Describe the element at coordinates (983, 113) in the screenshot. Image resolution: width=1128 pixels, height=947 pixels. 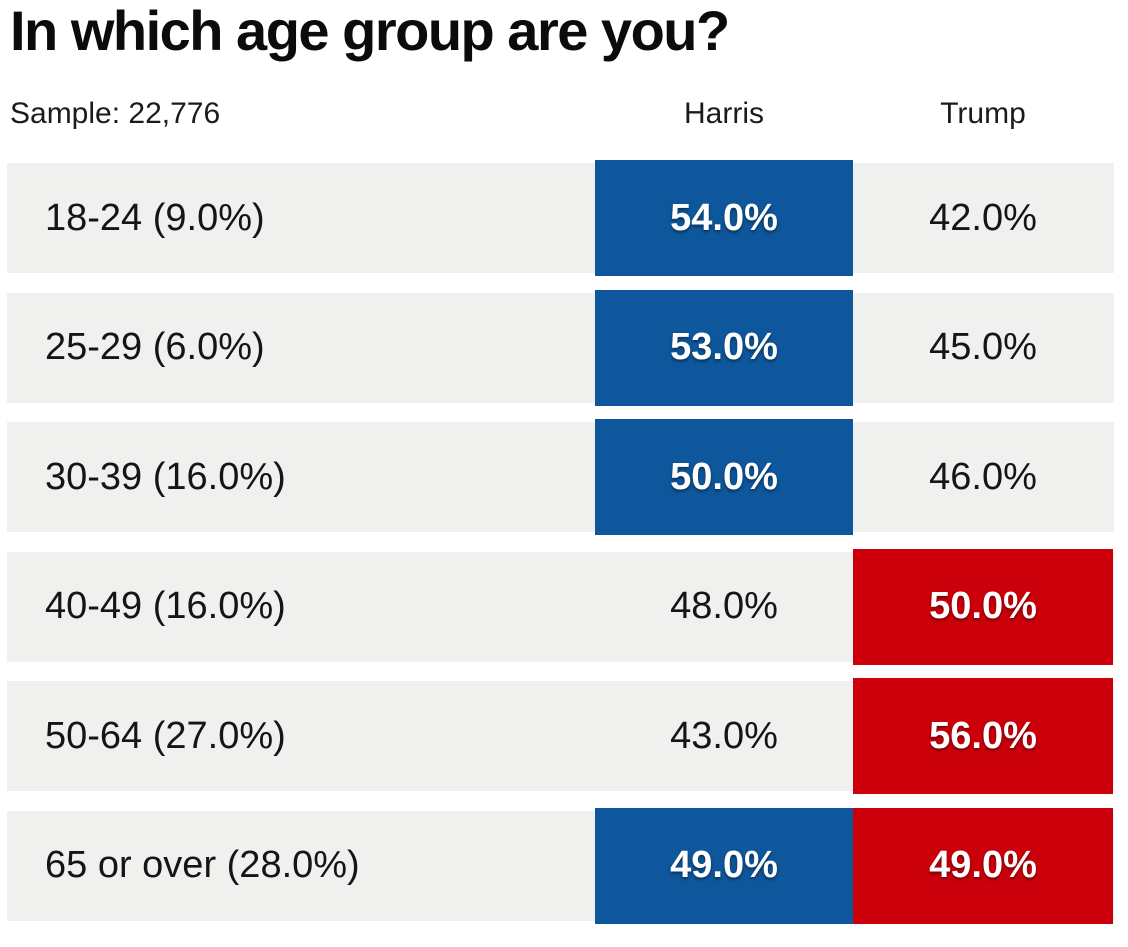
I see `column-header-trump: Trump` at that location.